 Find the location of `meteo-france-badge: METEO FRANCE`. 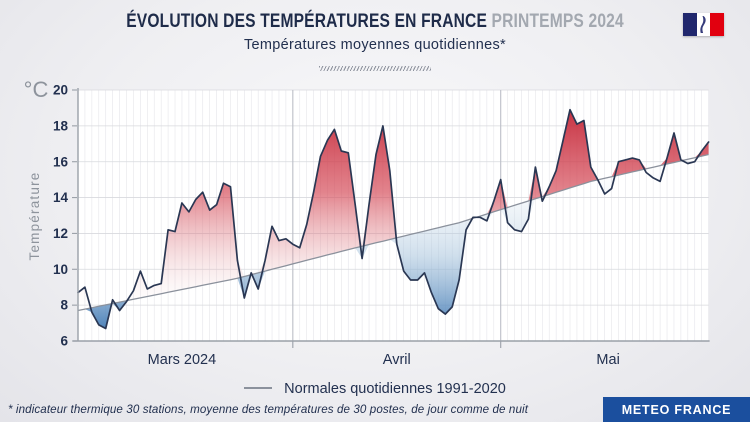

meteo-france-badge: METEO FRANCE is located at coordinates (676, 409).